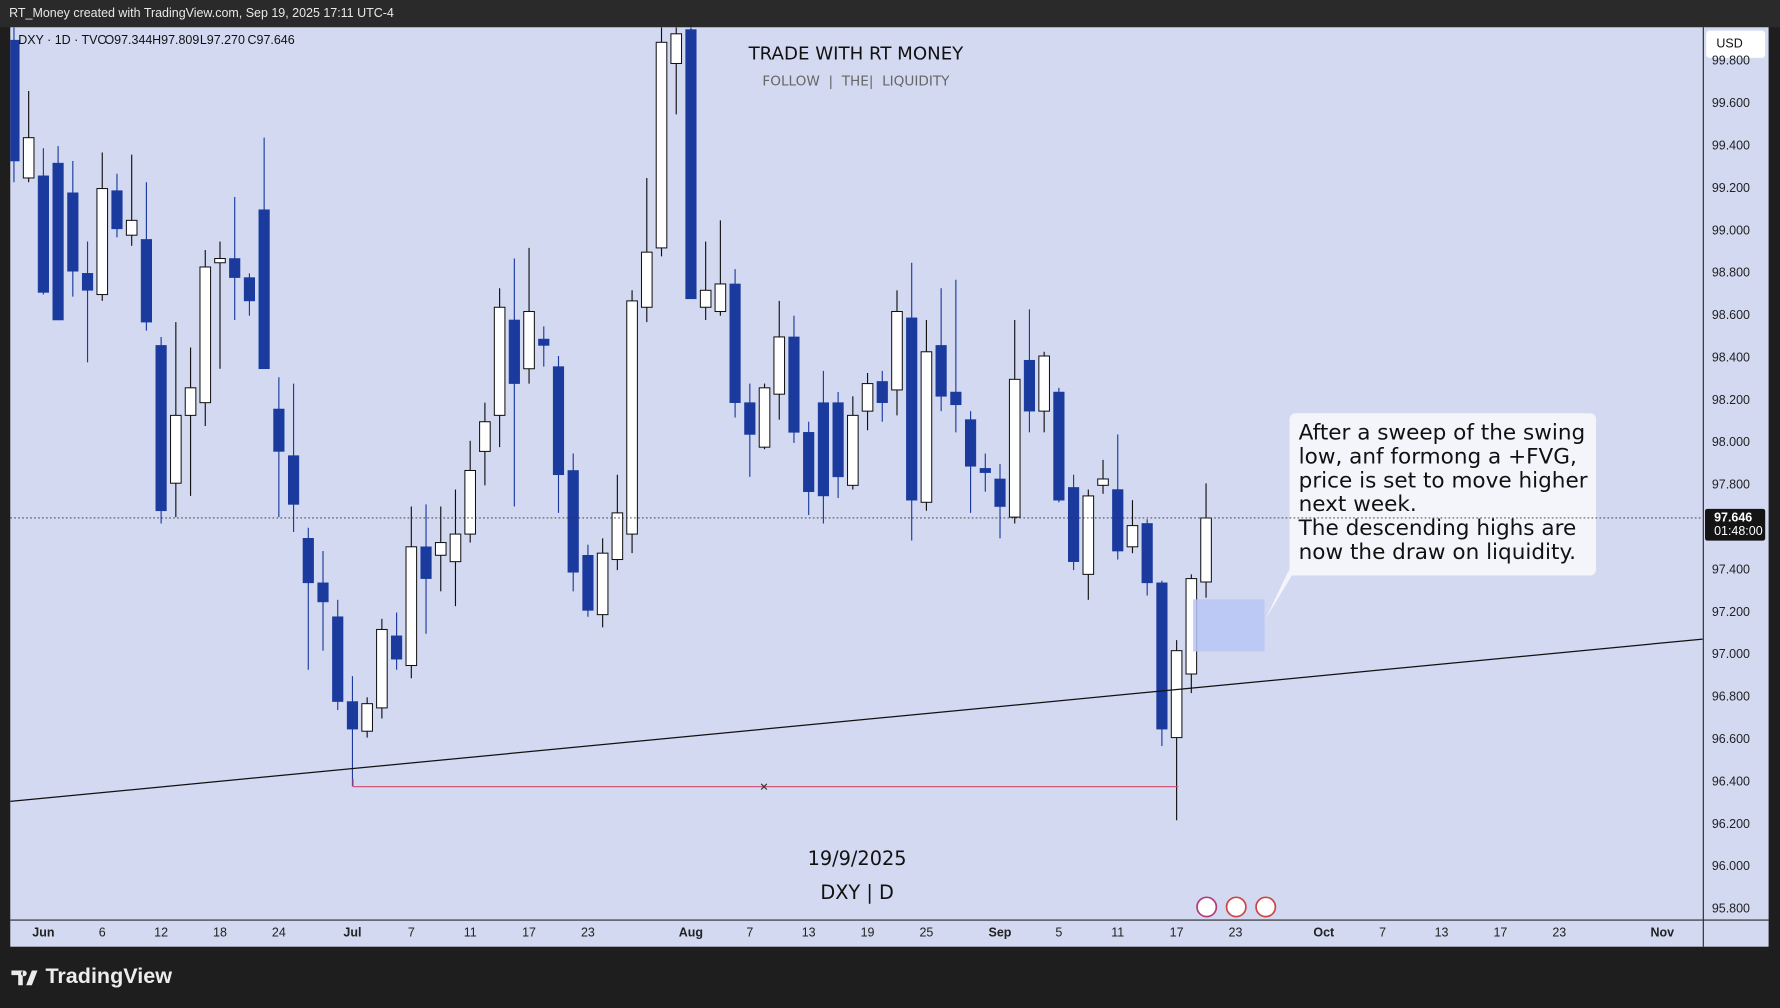 This screenshot has width=1780, height=1008. I want to click on last-price-label: 97.646, so click(1733, 517).